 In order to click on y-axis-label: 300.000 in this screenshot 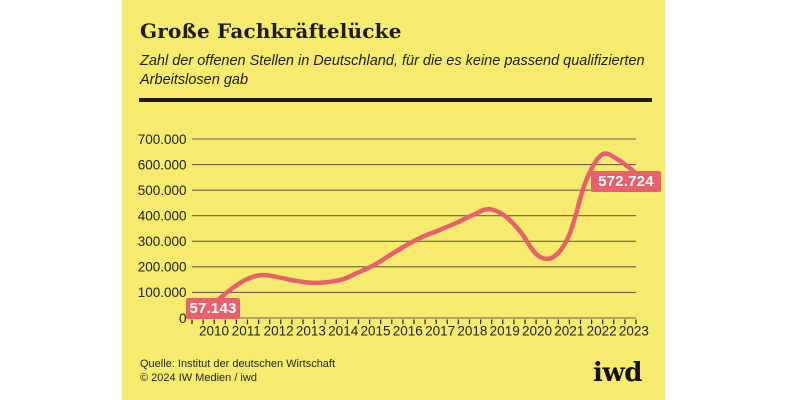, I will do `click(162, 241)`.